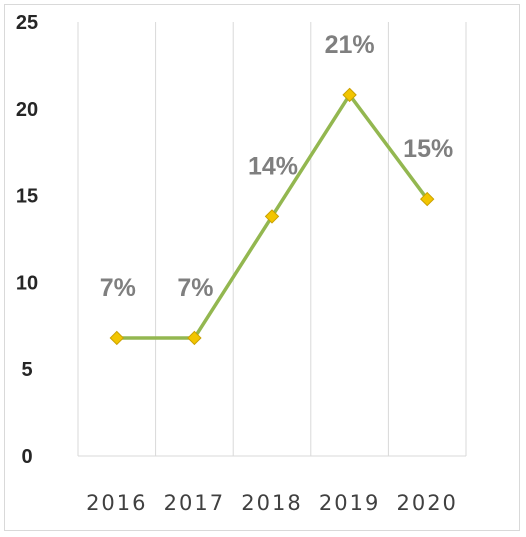 The image size is (526, 537). I want to click on y-axis: 0 5 10 15 20 25, so click(27, 240).